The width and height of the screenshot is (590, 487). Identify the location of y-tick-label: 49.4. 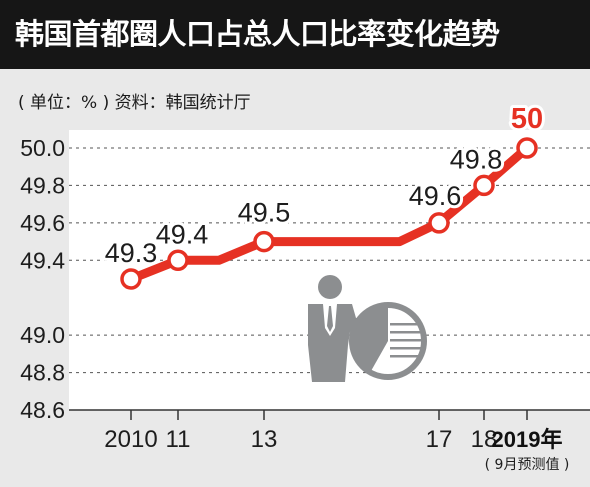
(42, 260).